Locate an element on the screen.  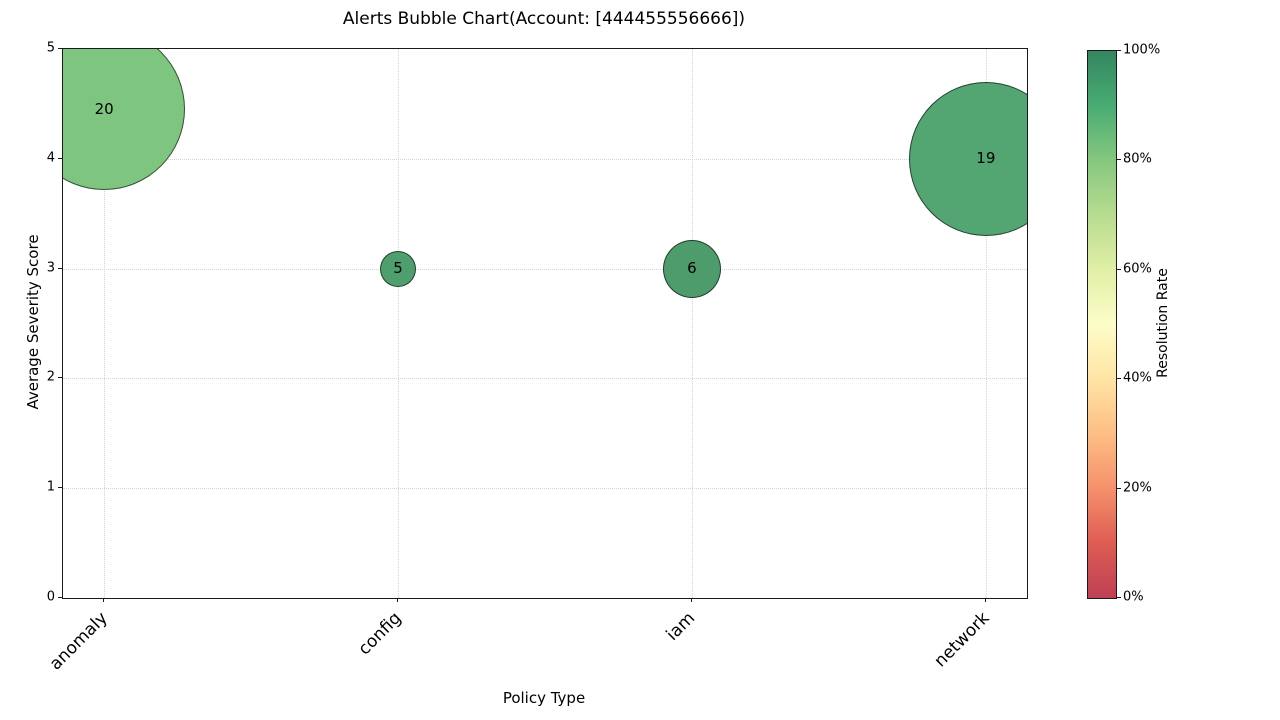
y-tick-label: 4 is located at coordinates (50, 158).